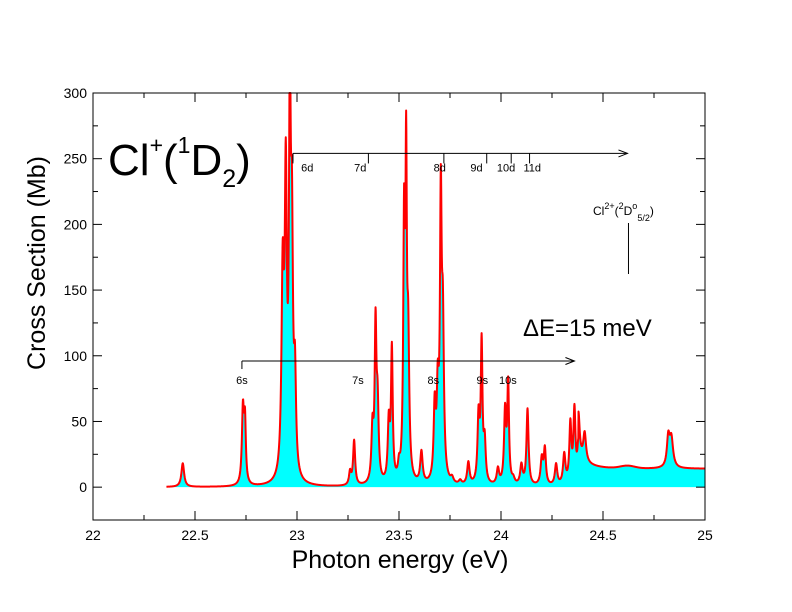  Describe the element at coordinates (508, 381) in the screenshot. I see `s-series-label: 10s` at that location.